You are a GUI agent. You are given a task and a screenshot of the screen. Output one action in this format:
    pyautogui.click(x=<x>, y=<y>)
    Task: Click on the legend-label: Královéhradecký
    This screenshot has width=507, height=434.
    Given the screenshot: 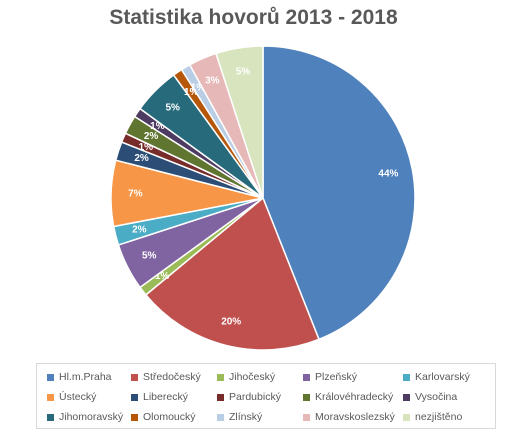 What is the action you would take?
    pyautogui.click(x=354, y=397)
    